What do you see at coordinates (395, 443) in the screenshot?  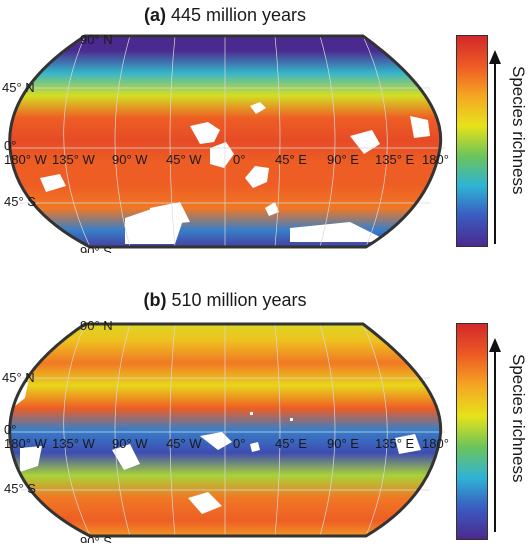 I see `panel-b-lon-135e: 135° E` at bounding box center [395, 443].